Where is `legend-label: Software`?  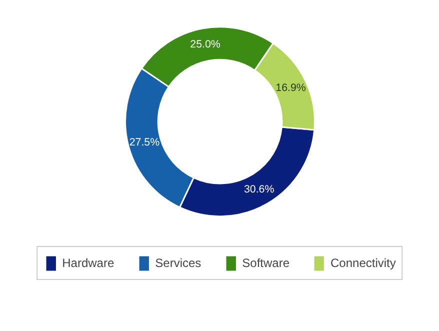 legend-label: Software is located at coordinates (266, 263).